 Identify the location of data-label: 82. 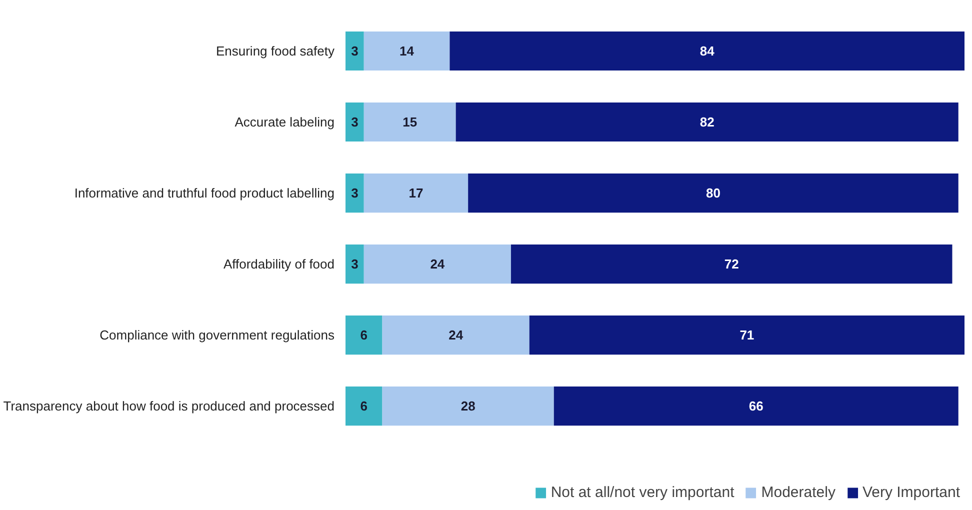
(707, 122).